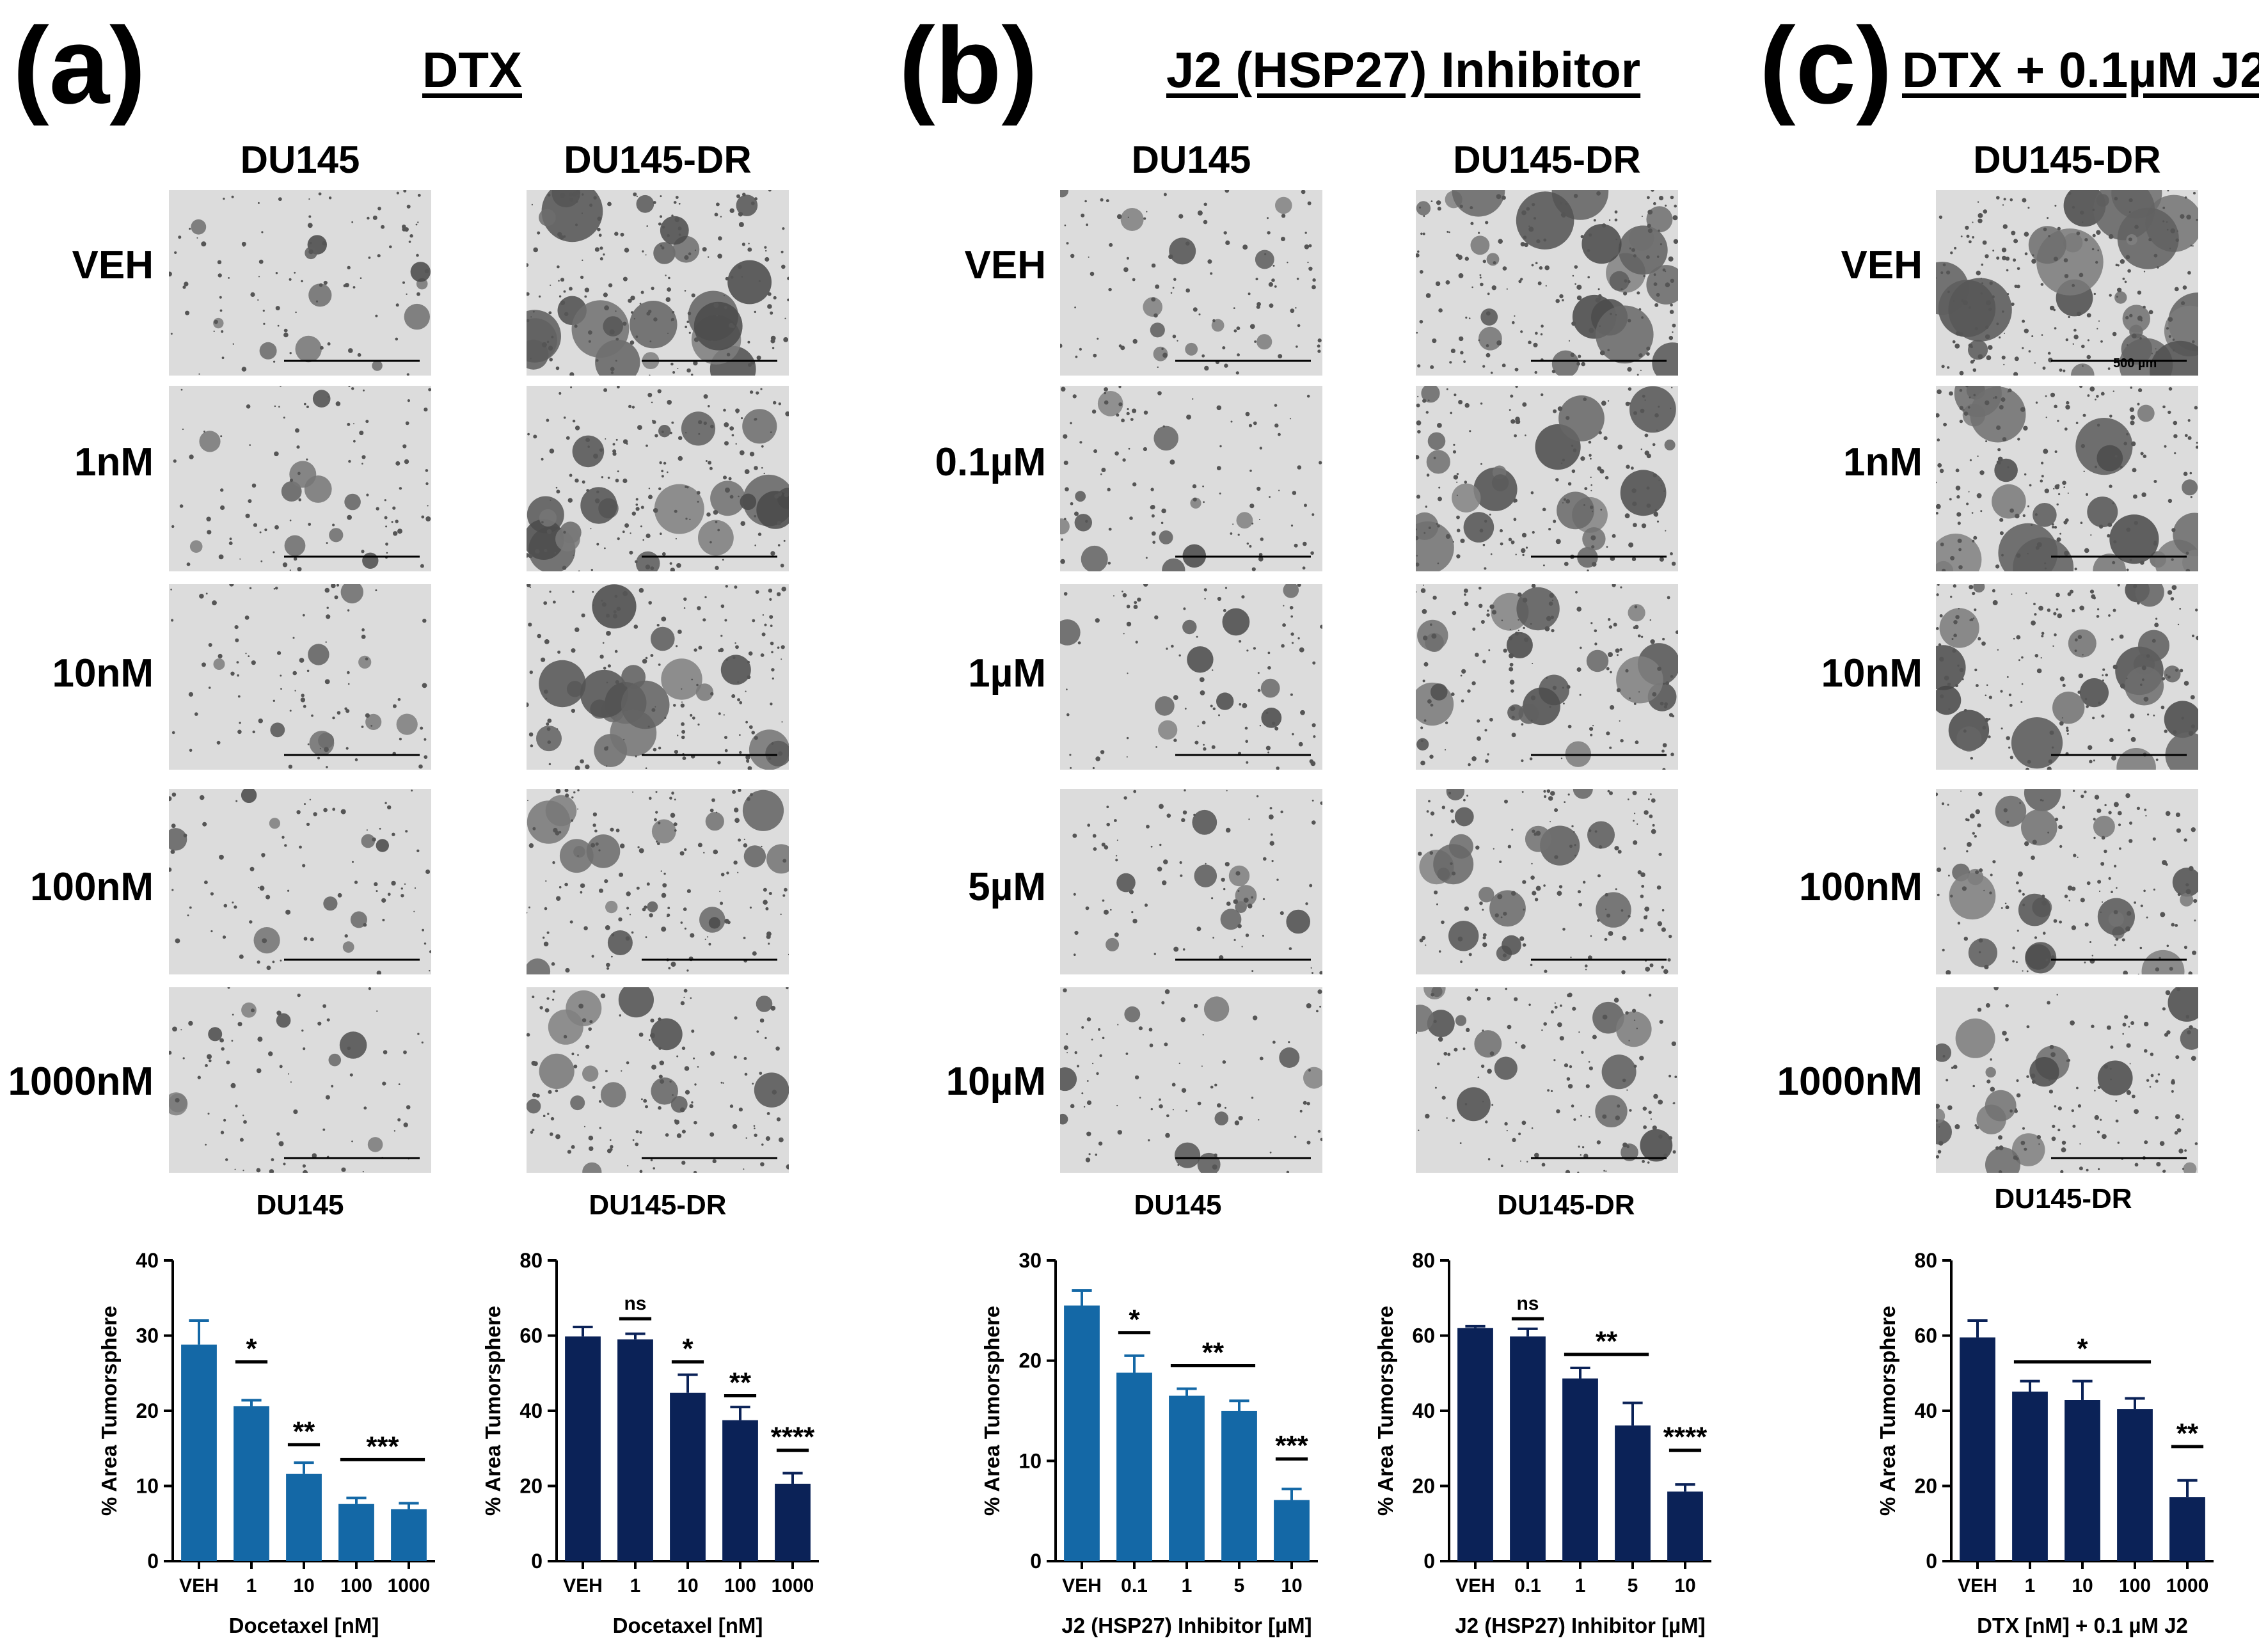 Image resolution: width=2259 pixels, height=1652 pixels. Describe the element at coordinates (300, 159) in the screenshot. I see `panel-a-column-du145: DU145` at that location.